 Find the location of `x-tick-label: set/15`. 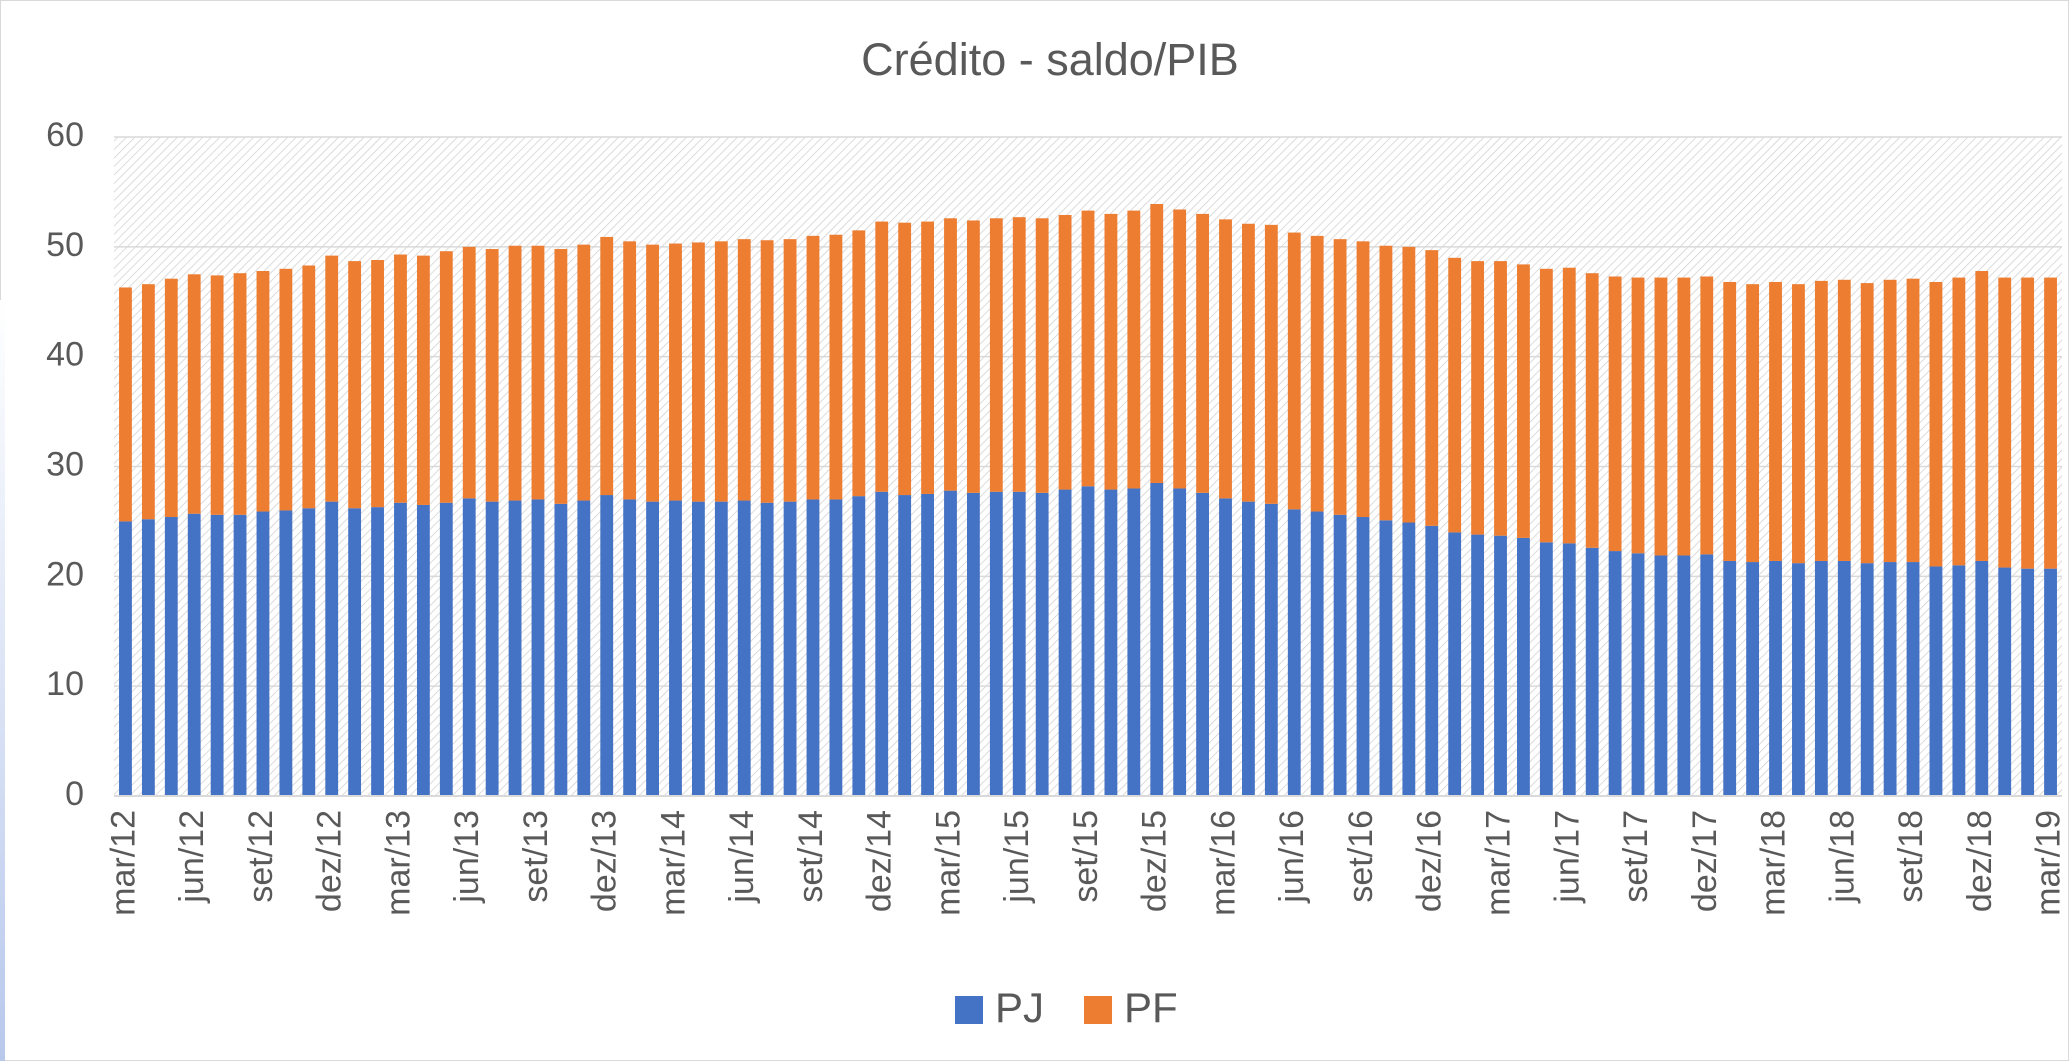

x-tick-label: set/15 is located at coordinates (1086, 856).